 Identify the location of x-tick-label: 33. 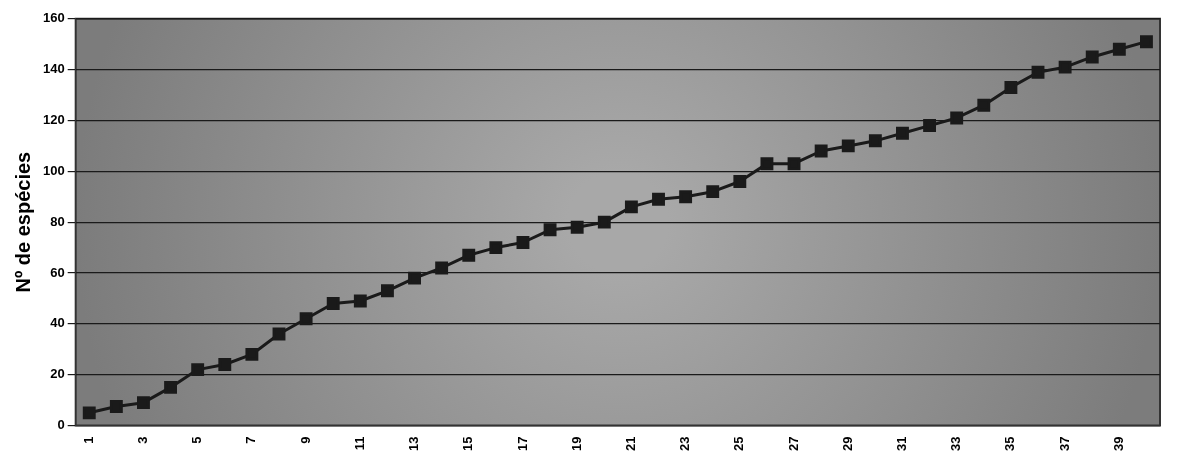
(956, 444).